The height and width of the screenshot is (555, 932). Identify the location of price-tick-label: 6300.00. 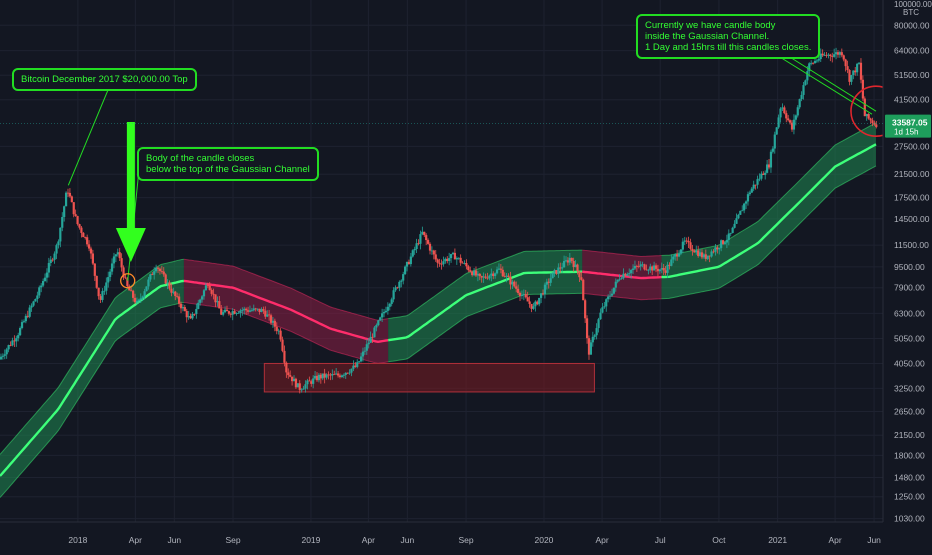
(909, 313).